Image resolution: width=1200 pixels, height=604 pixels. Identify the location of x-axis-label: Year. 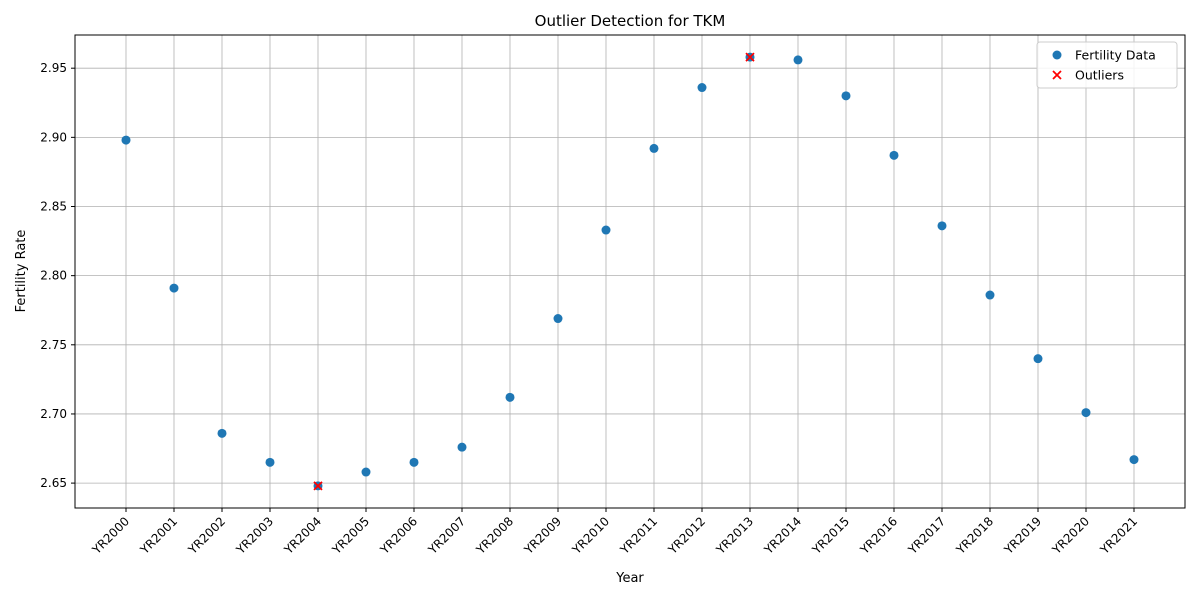
(629, 578).